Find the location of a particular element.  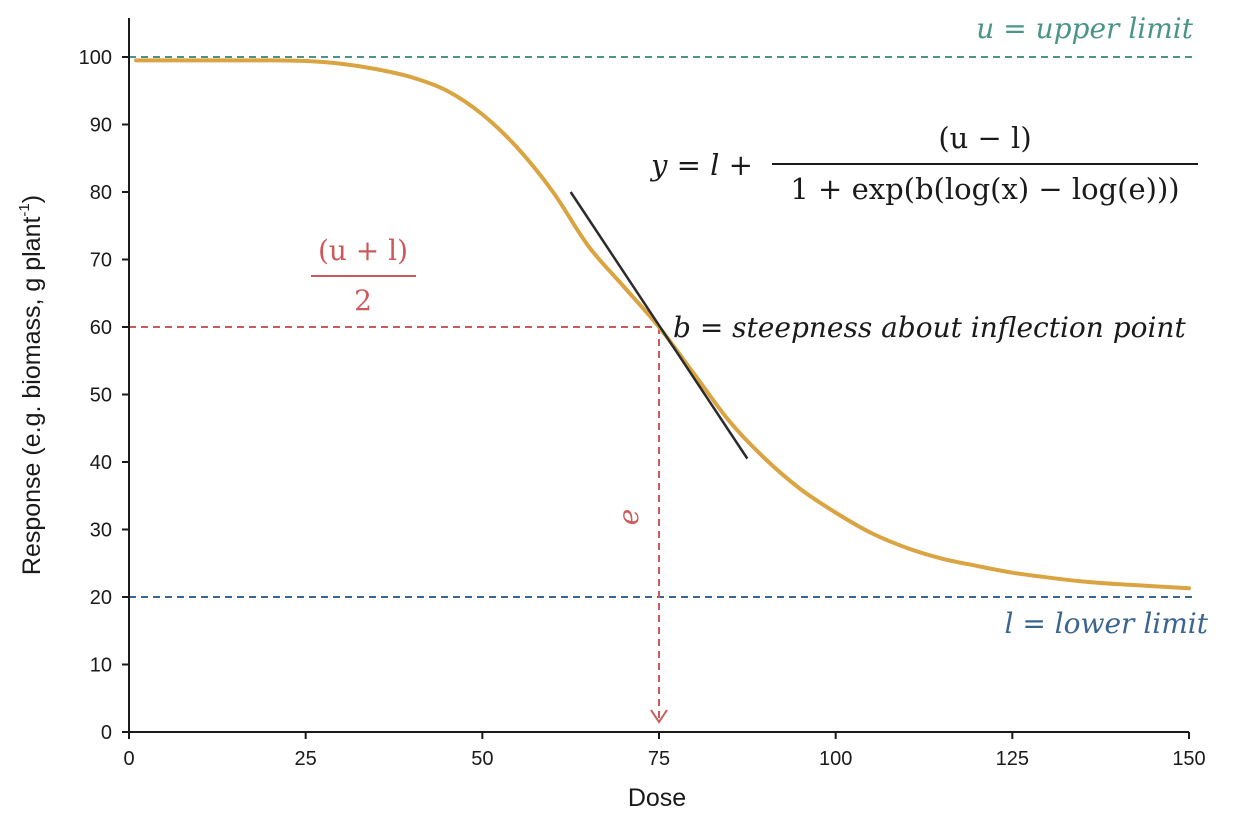

y-tick-label-50: 50 is located at coordinates (101, 396).